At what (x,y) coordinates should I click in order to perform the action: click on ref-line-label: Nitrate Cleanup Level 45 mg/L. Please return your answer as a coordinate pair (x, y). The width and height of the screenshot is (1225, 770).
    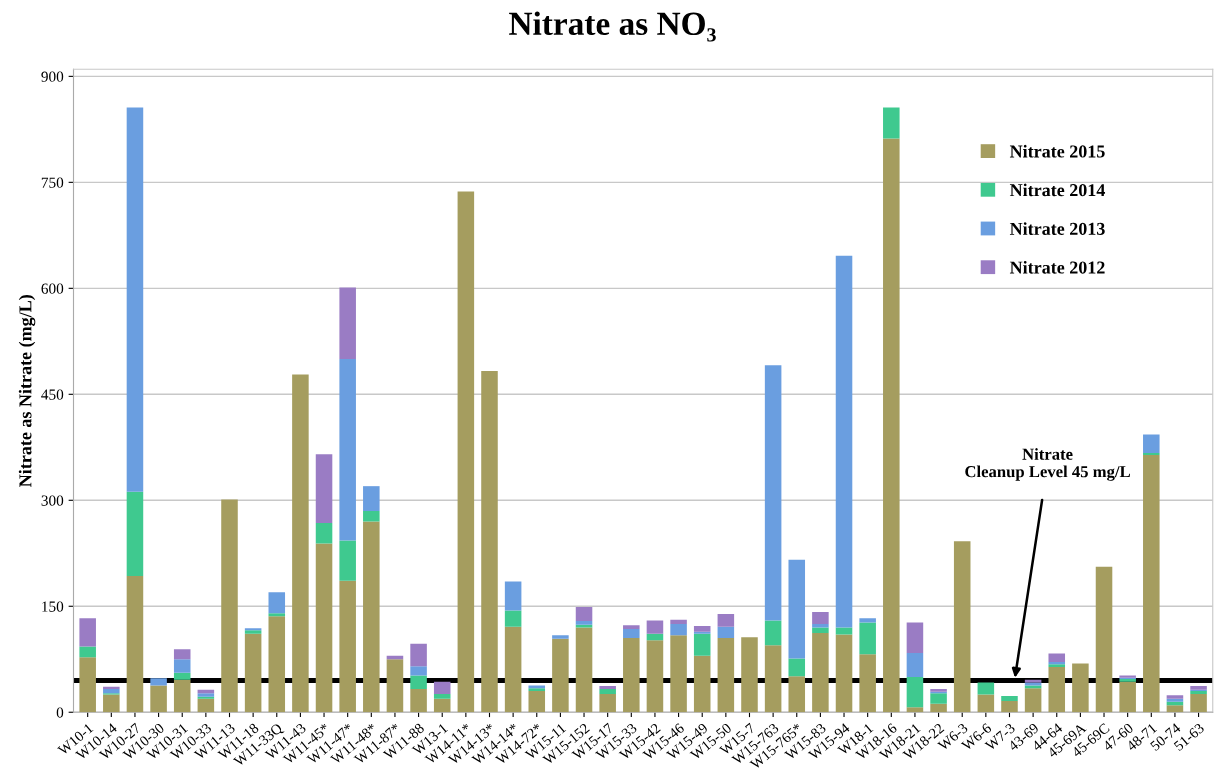
    Looking at the image, I should click on (1047, 464).